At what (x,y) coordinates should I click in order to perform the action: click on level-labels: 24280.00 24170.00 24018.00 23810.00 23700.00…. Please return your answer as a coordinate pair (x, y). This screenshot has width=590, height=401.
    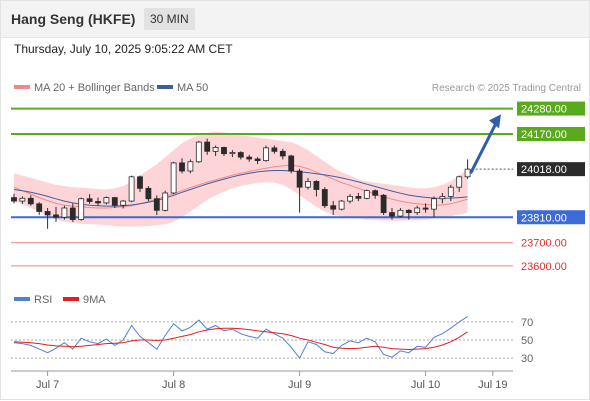
    Looking at the image, I should click on (551, 187).